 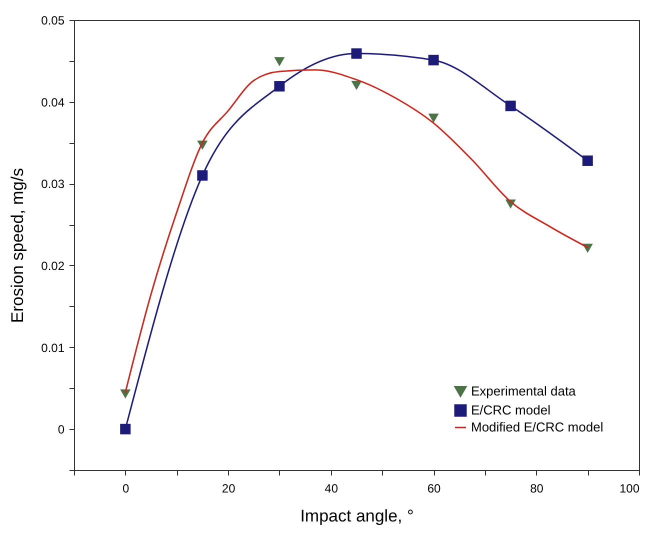 I want to click on y-tick-label: 0.03, so click(x=53, y=184).